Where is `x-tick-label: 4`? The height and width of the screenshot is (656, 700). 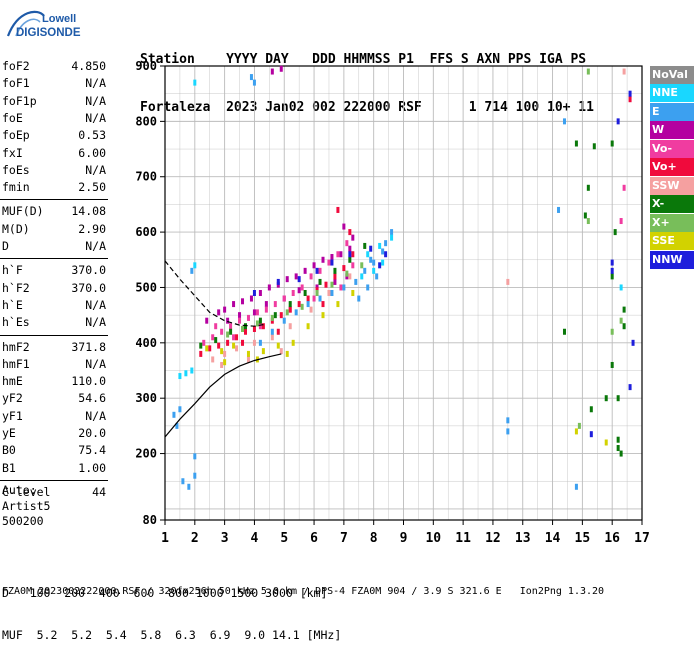
x-tick-label: 4 is located at coordinates (255, 538).